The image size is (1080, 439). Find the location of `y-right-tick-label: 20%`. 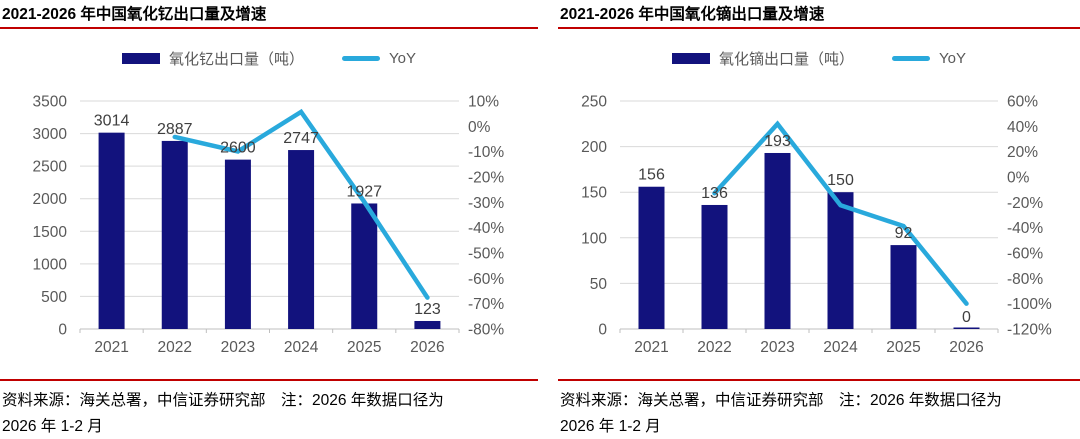

y-right-tick-label: 20% is located at coordinates (1022, 152).